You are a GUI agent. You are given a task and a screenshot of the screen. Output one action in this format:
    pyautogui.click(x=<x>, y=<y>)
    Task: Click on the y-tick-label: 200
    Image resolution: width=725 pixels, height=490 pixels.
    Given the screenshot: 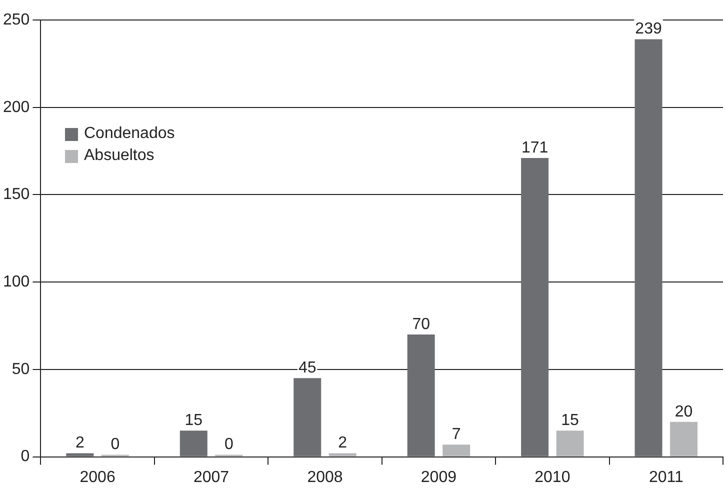 What is the action you would take?
    pyautogui.click(x=16, y=107)
    